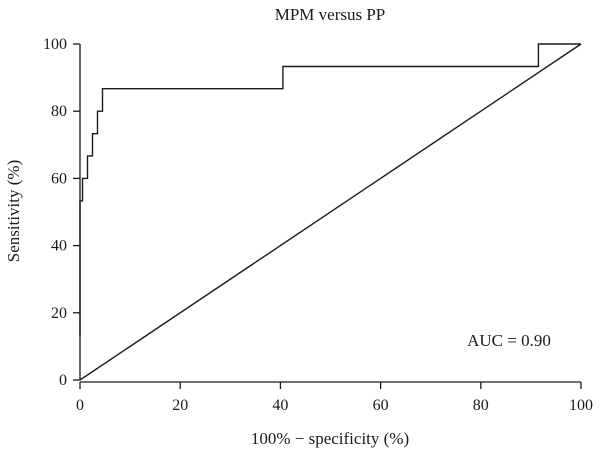  I want to click on x-tick-label: 0, so click(80, 405).